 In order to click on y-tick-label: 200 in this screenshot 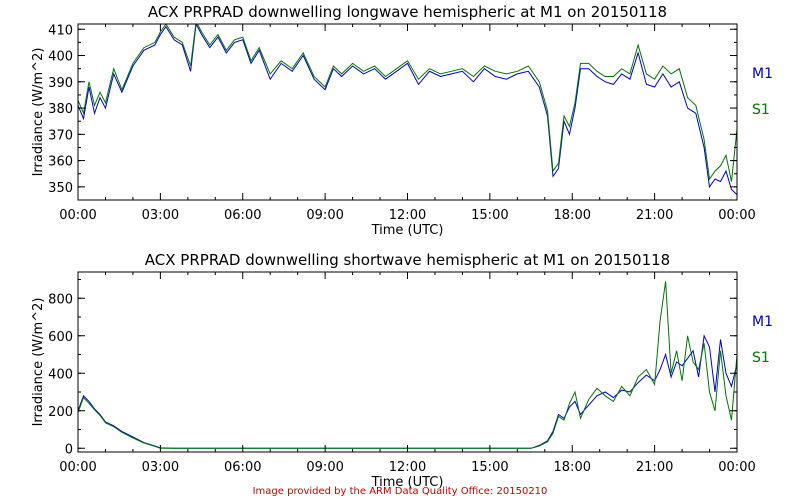, I will do `click(60, 412)`.